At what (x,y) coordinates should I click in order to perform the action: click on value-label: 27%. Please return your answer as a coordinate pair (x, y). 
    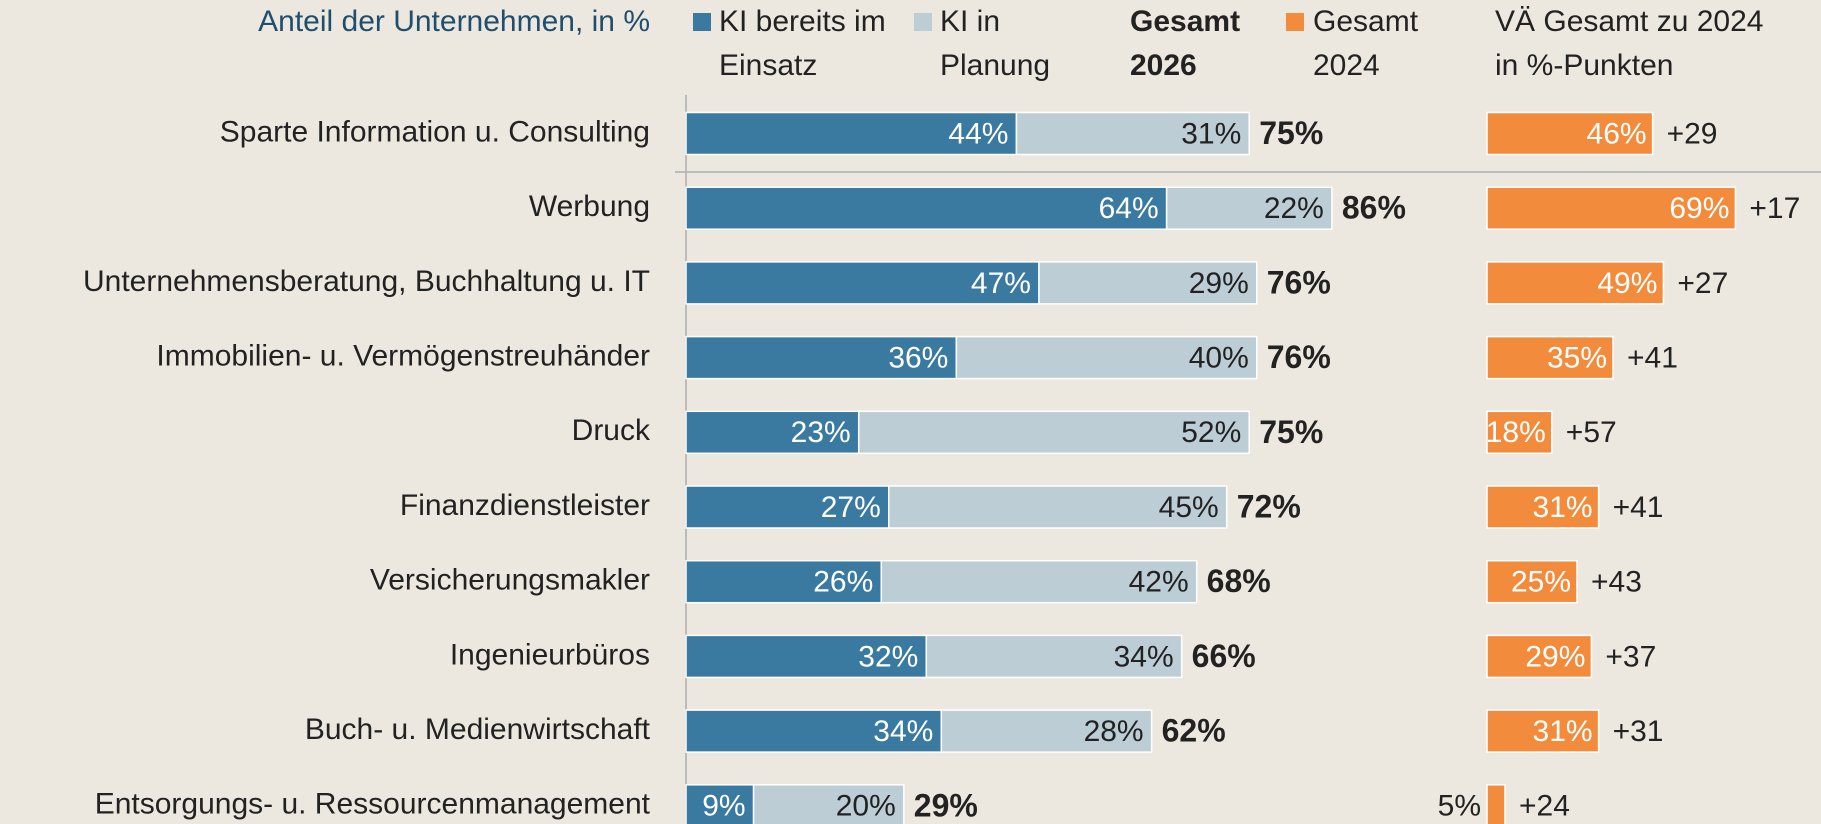
    Looking at the image, I should click on (851, 507).